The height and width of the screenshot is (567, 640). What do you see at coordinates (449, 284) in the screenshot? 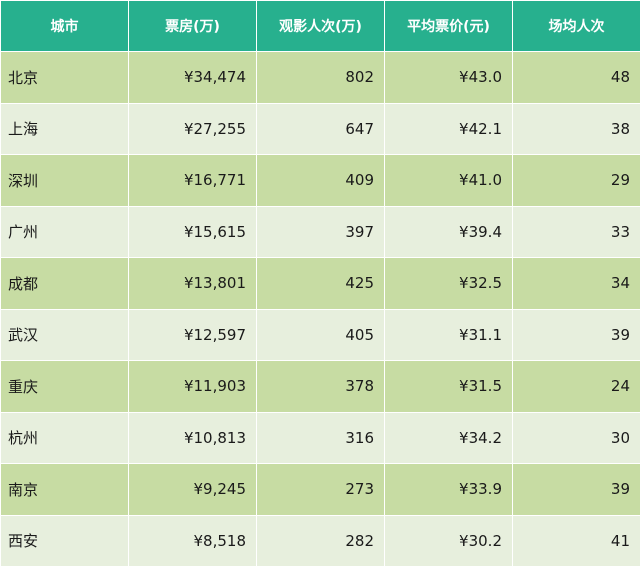
I see `cell-avg-price: ¥32.5` at bounding box center [449, 284].